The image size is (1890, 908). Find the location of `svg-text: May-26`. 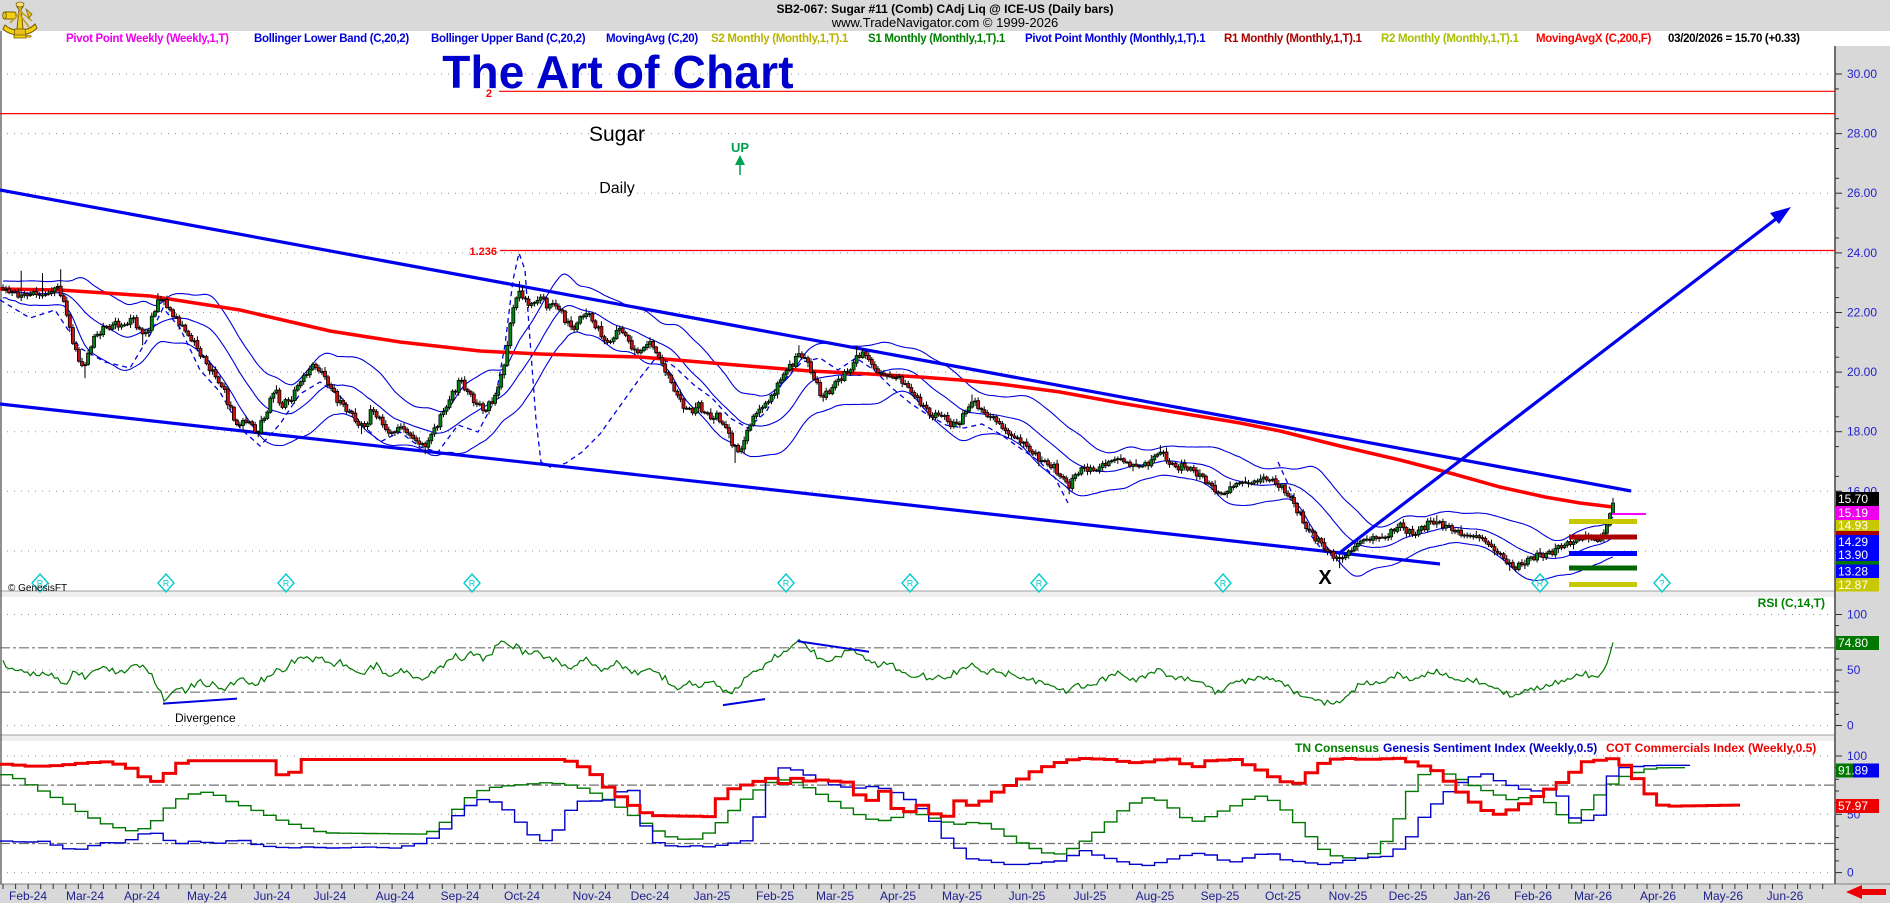

svg-text: May-26 is located at coordinates (1723, 896).